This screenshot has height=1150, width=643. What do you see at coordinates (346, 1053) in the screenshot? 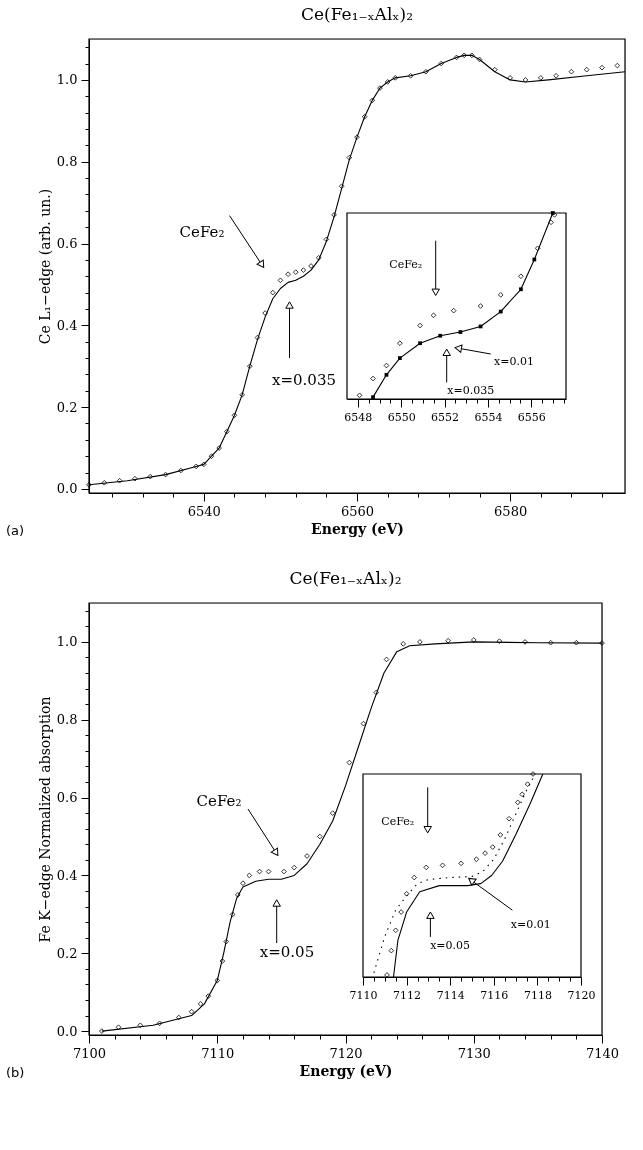
I see `x-tick-label: 7120` at bounding box center [346, 1053].